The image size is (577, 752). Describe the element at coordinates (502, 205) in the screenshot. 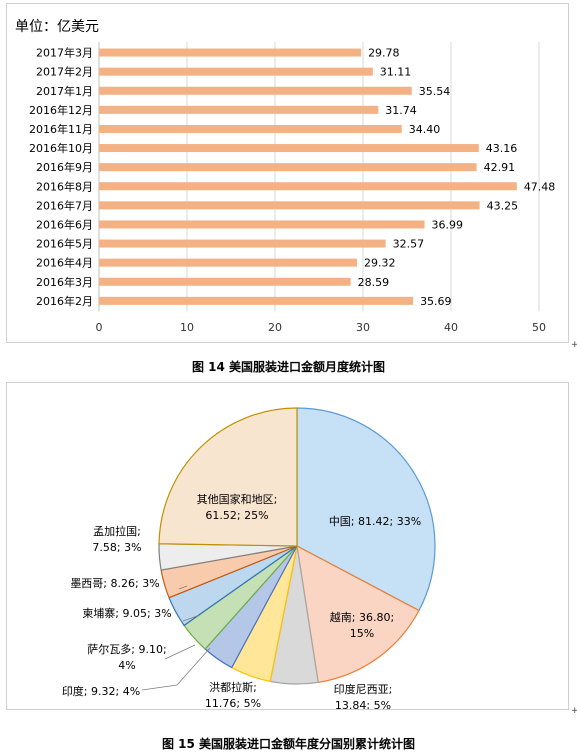

I see `value-label: 43.25` at that location.